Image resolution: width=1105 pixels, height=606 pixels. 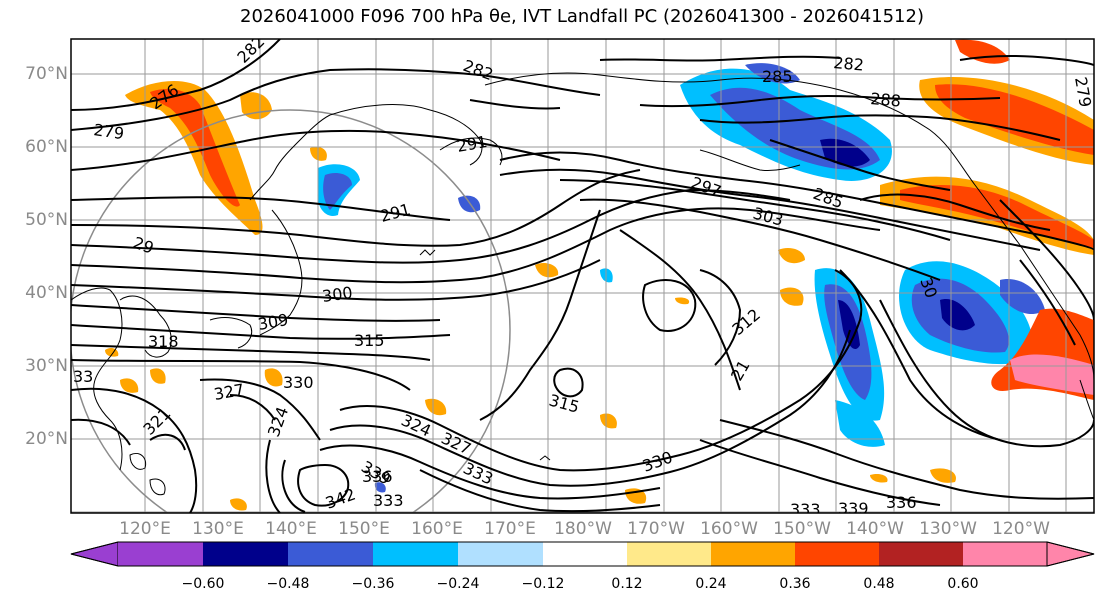 What do you see at coordinates (218, 529) in the screenshot?
I see `lon-tick-label: 130°E` at bounding box center [218, 529].